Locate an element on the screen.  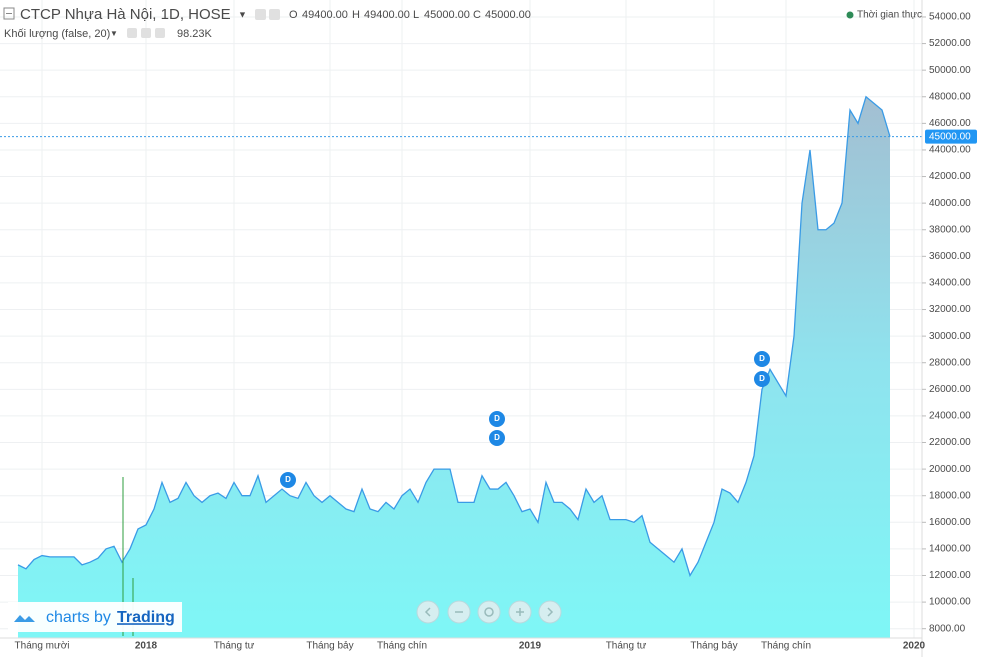
dividend-icons: D D D D D is located at coordinates (525, 419).